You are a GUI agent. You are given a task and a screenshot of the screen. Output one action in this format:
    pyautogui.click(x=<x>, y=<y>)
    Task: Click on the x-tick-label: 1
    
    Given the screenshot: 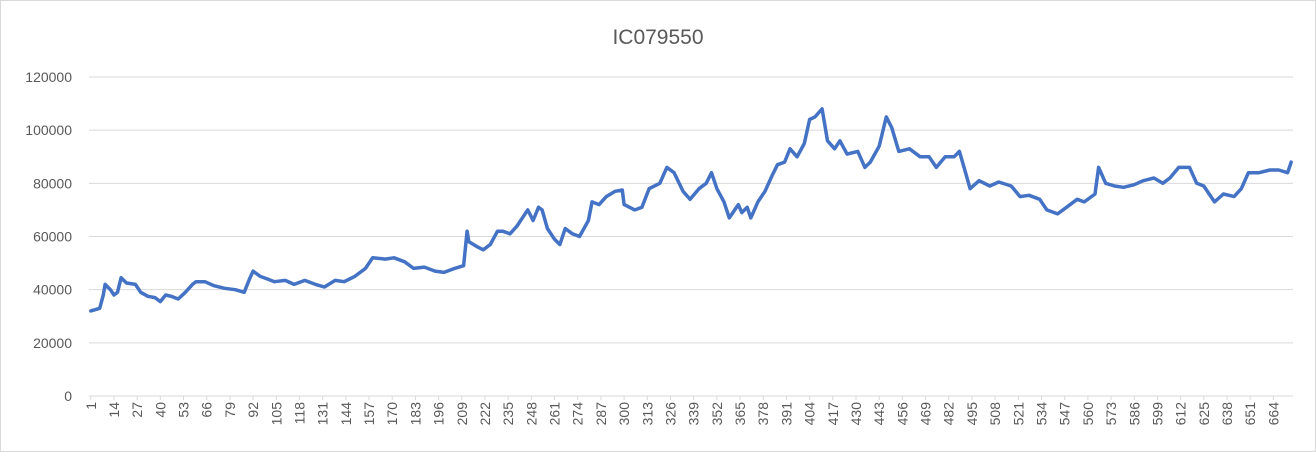 What is the action you would take?
    pyautogui.click(x=91, y=406)
    